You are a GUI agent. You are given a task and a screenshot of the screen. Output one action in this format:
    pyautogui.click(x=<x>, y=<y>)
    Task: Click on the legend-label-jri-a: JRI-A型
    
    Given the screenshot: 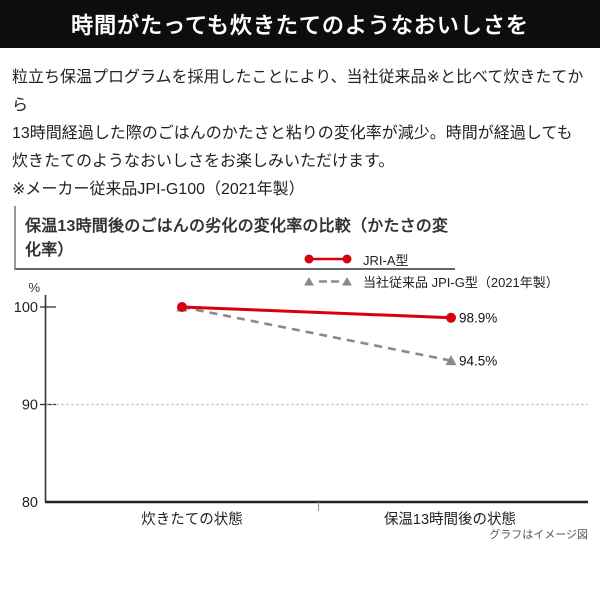 What is the action you would take?
    pyautogui.click(x=386, y=260)
    